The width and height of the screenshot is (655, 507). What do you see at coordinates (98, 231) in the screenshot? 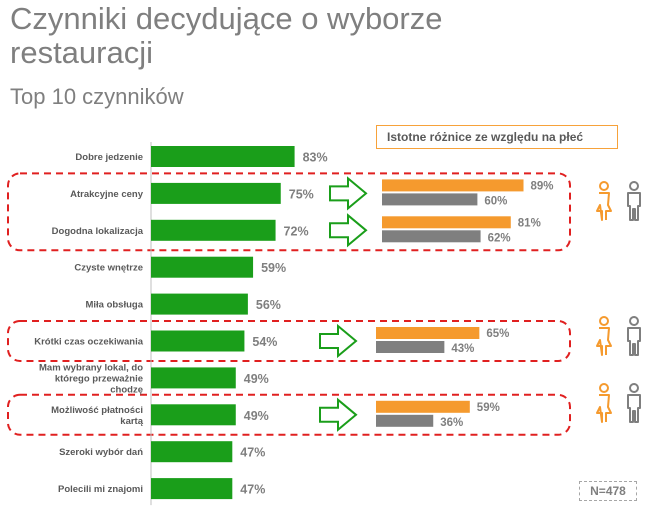
I see `category-label: Dogodna lokalizacja` at bounding box center [98, 231].